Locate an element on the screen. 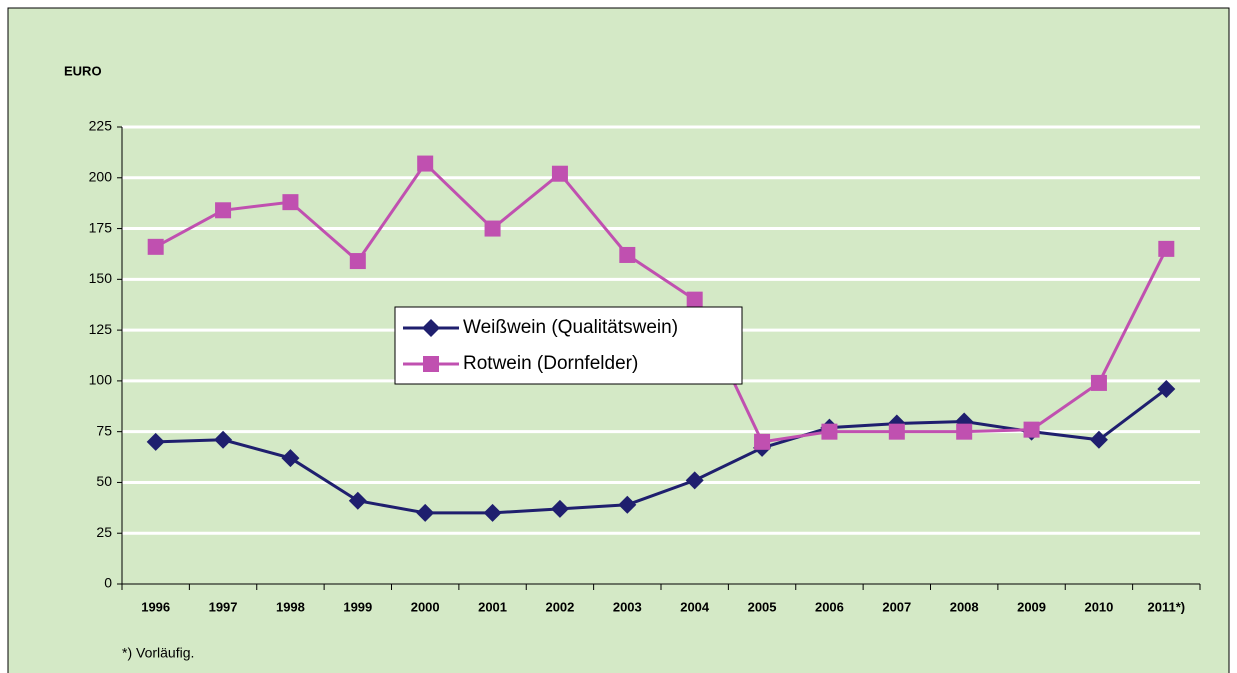 The height and width of the screenshot is (673, 1237). y-tick-label: 25 is located at coordinates (104, 532).